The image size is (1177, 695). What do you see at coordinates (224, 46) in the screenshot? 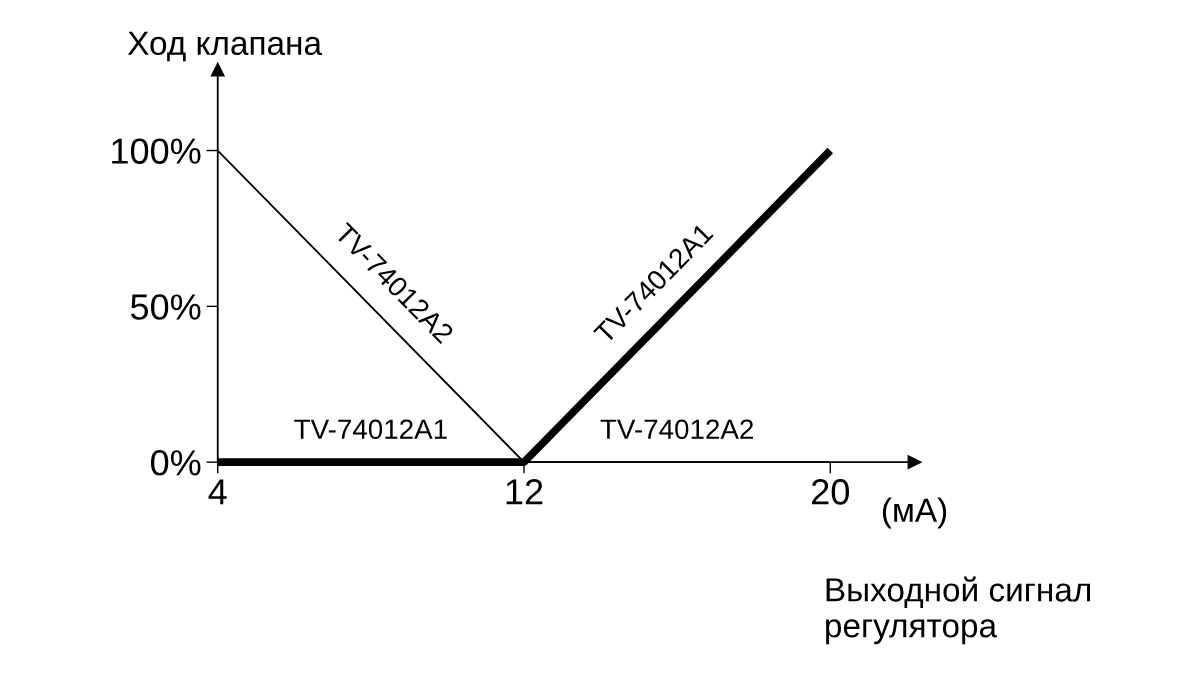
I see `y-axis-title: Ход клапана` at bounding box center [224, 46].